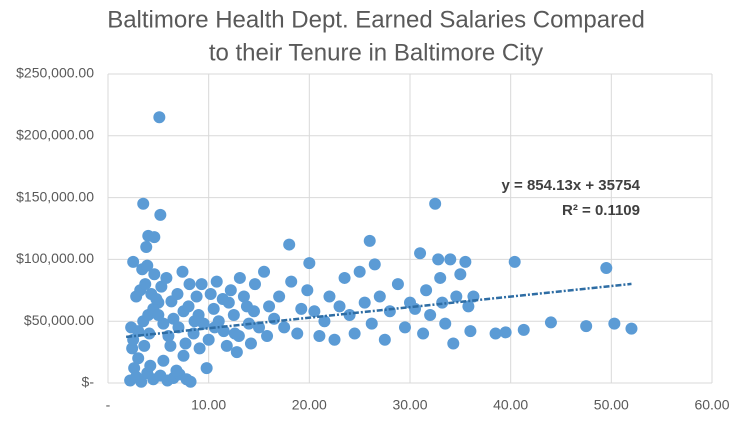  What do you see at coordinates (88, 382) in the screenshot?
I see `y-tick-label: $-` at bounding box center [88, 382].